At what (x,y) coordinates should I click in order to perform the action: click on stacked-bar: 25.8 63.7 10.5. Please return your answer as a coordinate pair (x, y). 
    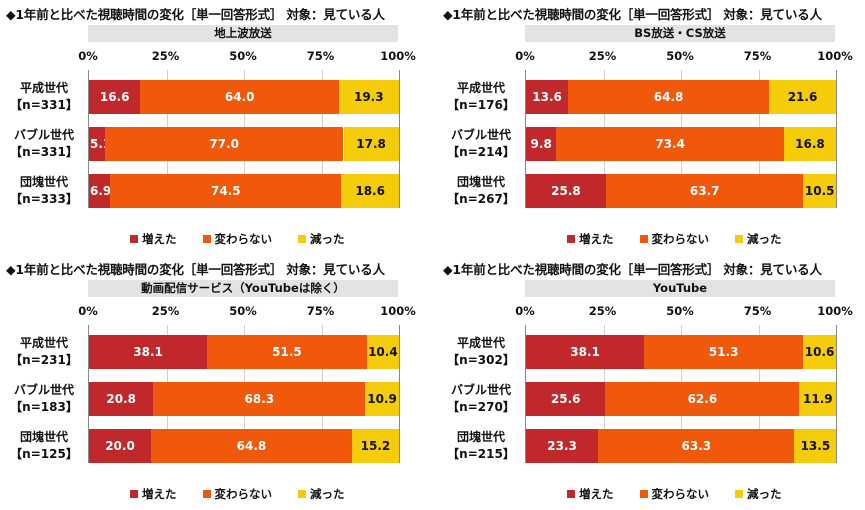
    Looking at the image, I should click on (681, 191).